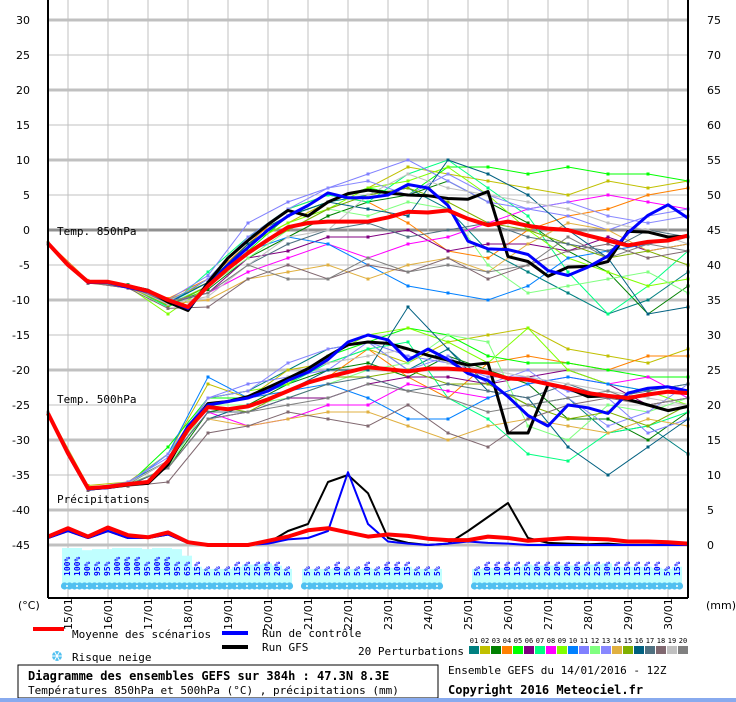 Image resolution: width=736 pixels, height=702 pixels. Describe the element at coordinates (639, 641) in the screenshot. I see `legend-perturbation-id: 16` at that location.